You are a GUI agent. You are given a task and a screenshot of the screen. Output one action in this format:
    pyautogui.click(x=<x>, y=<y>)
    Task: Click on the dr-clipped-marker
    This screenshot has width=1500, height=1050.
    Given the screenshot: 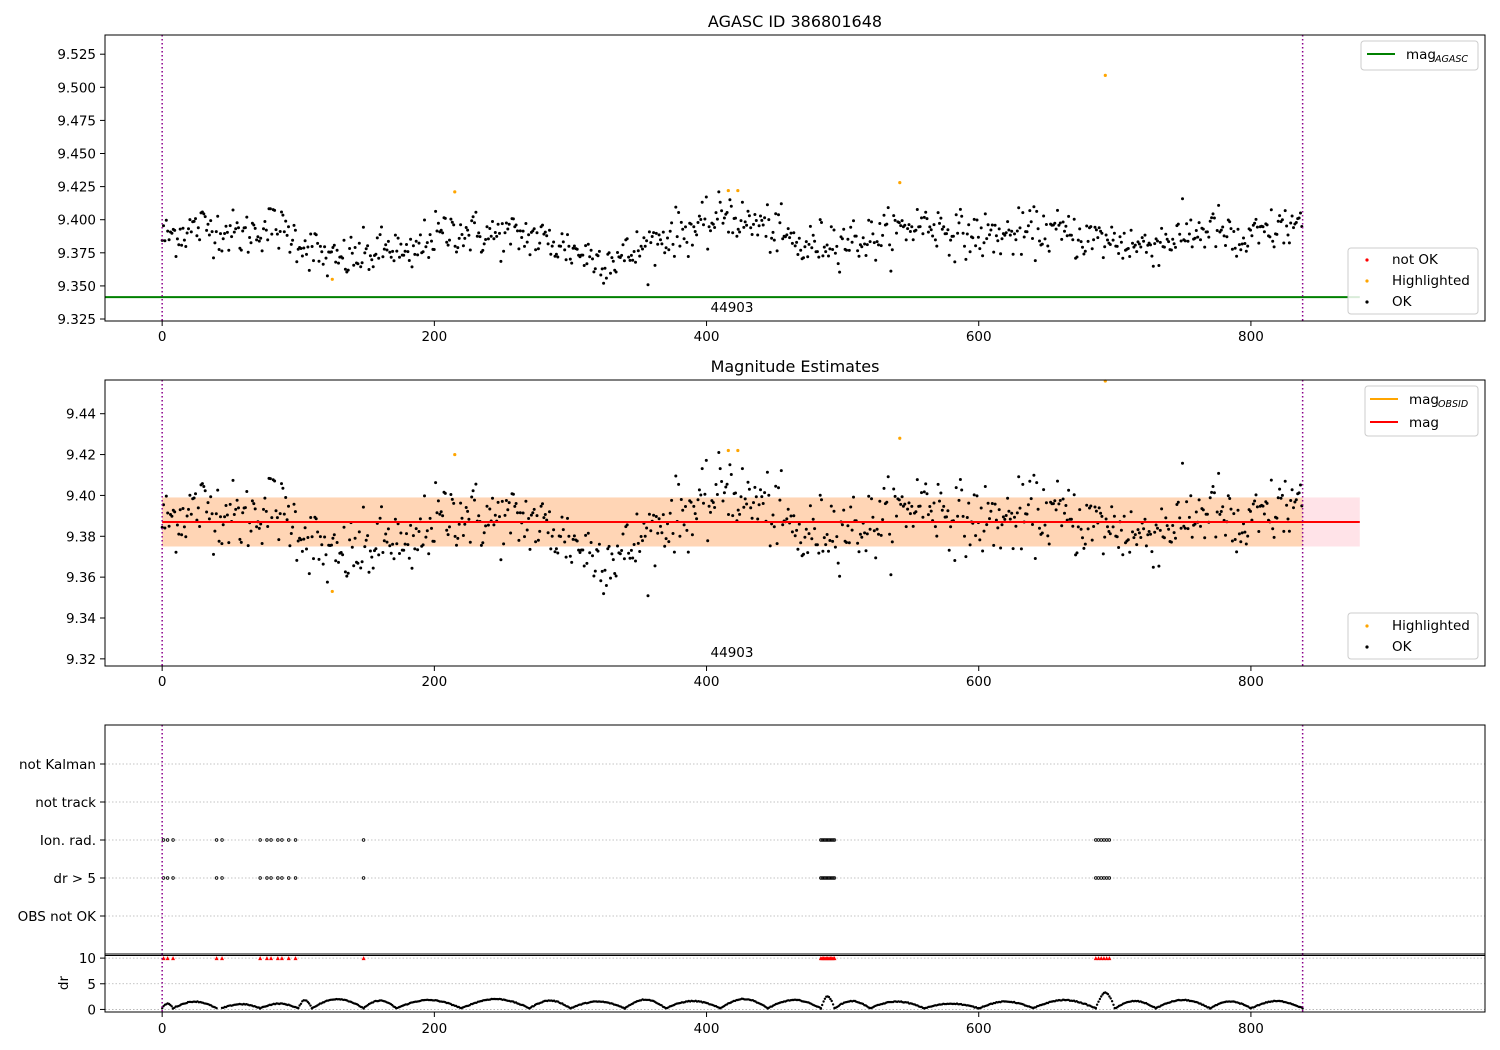 What is the action you would take?
    pyautogui.click(x=216, y=958)
    